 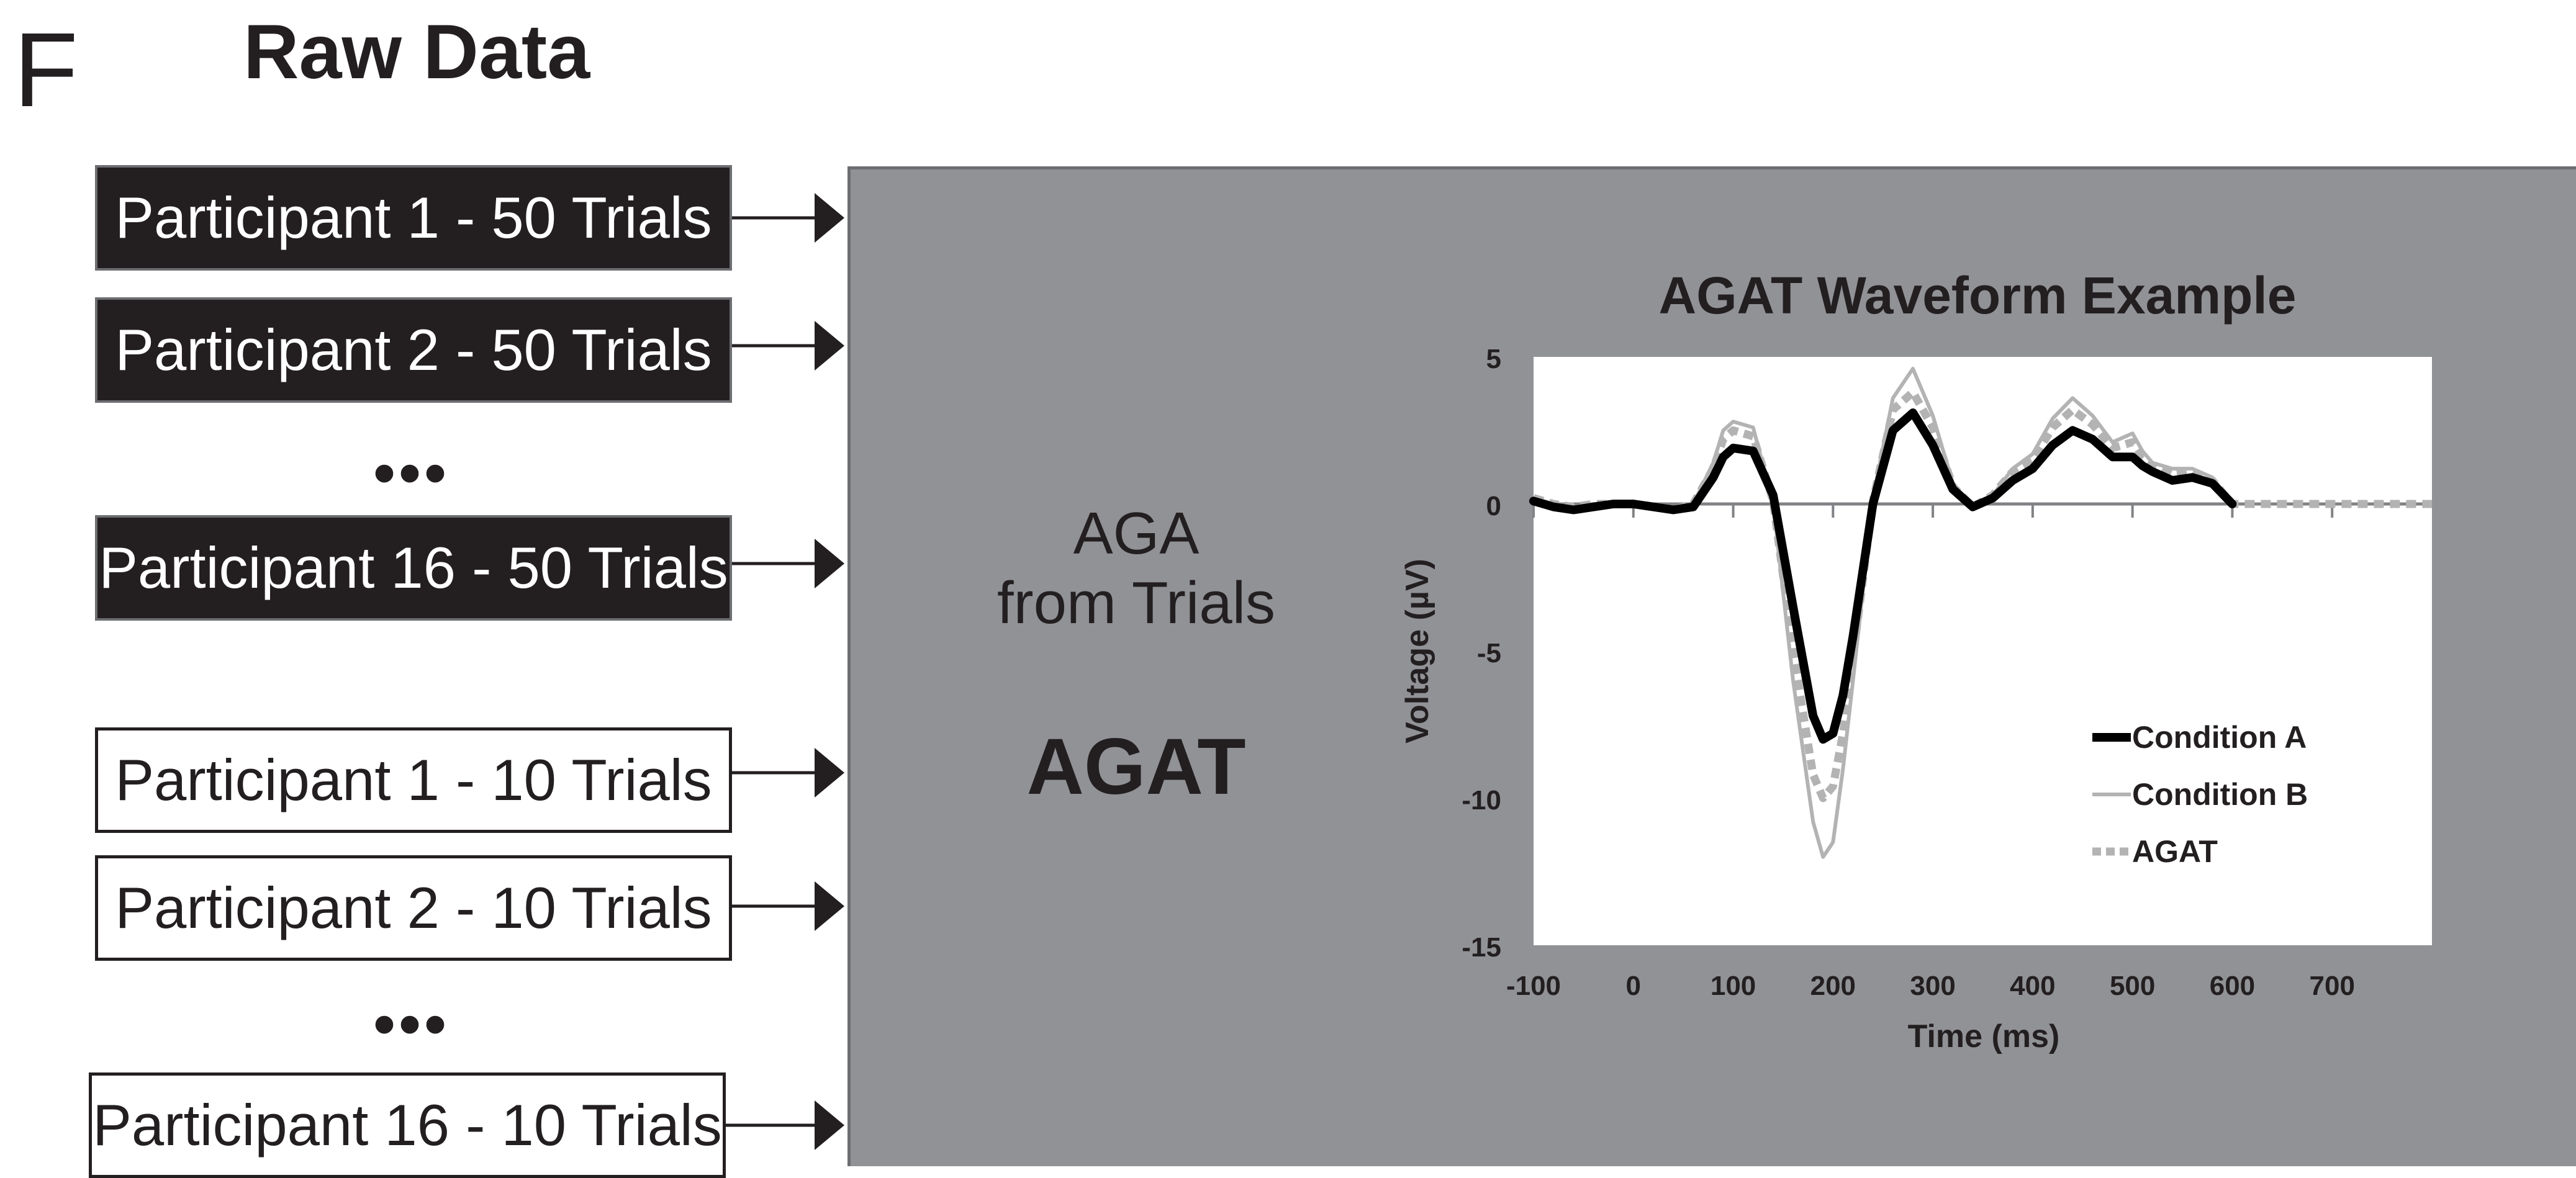 What do you see at coordinates (416, 52) in the screenshot?
I see `figure-title: Raw Data` at bounding box center [416, 52].